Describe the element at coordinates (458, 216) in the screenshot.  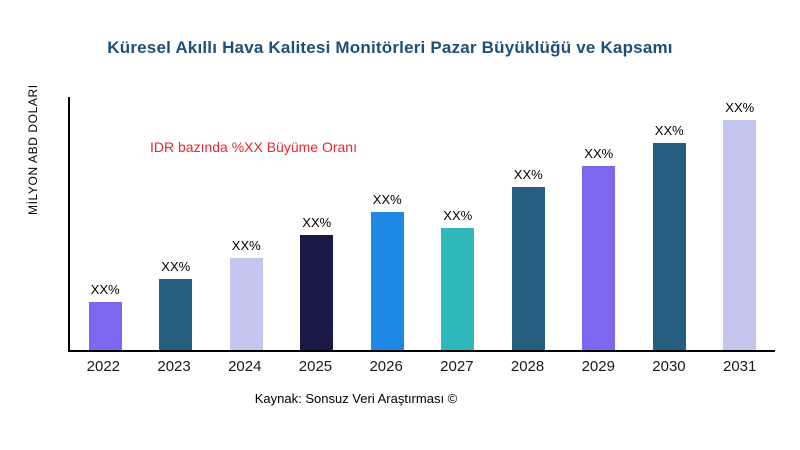
I see `bar-value-label-2027: XX%` at that location.